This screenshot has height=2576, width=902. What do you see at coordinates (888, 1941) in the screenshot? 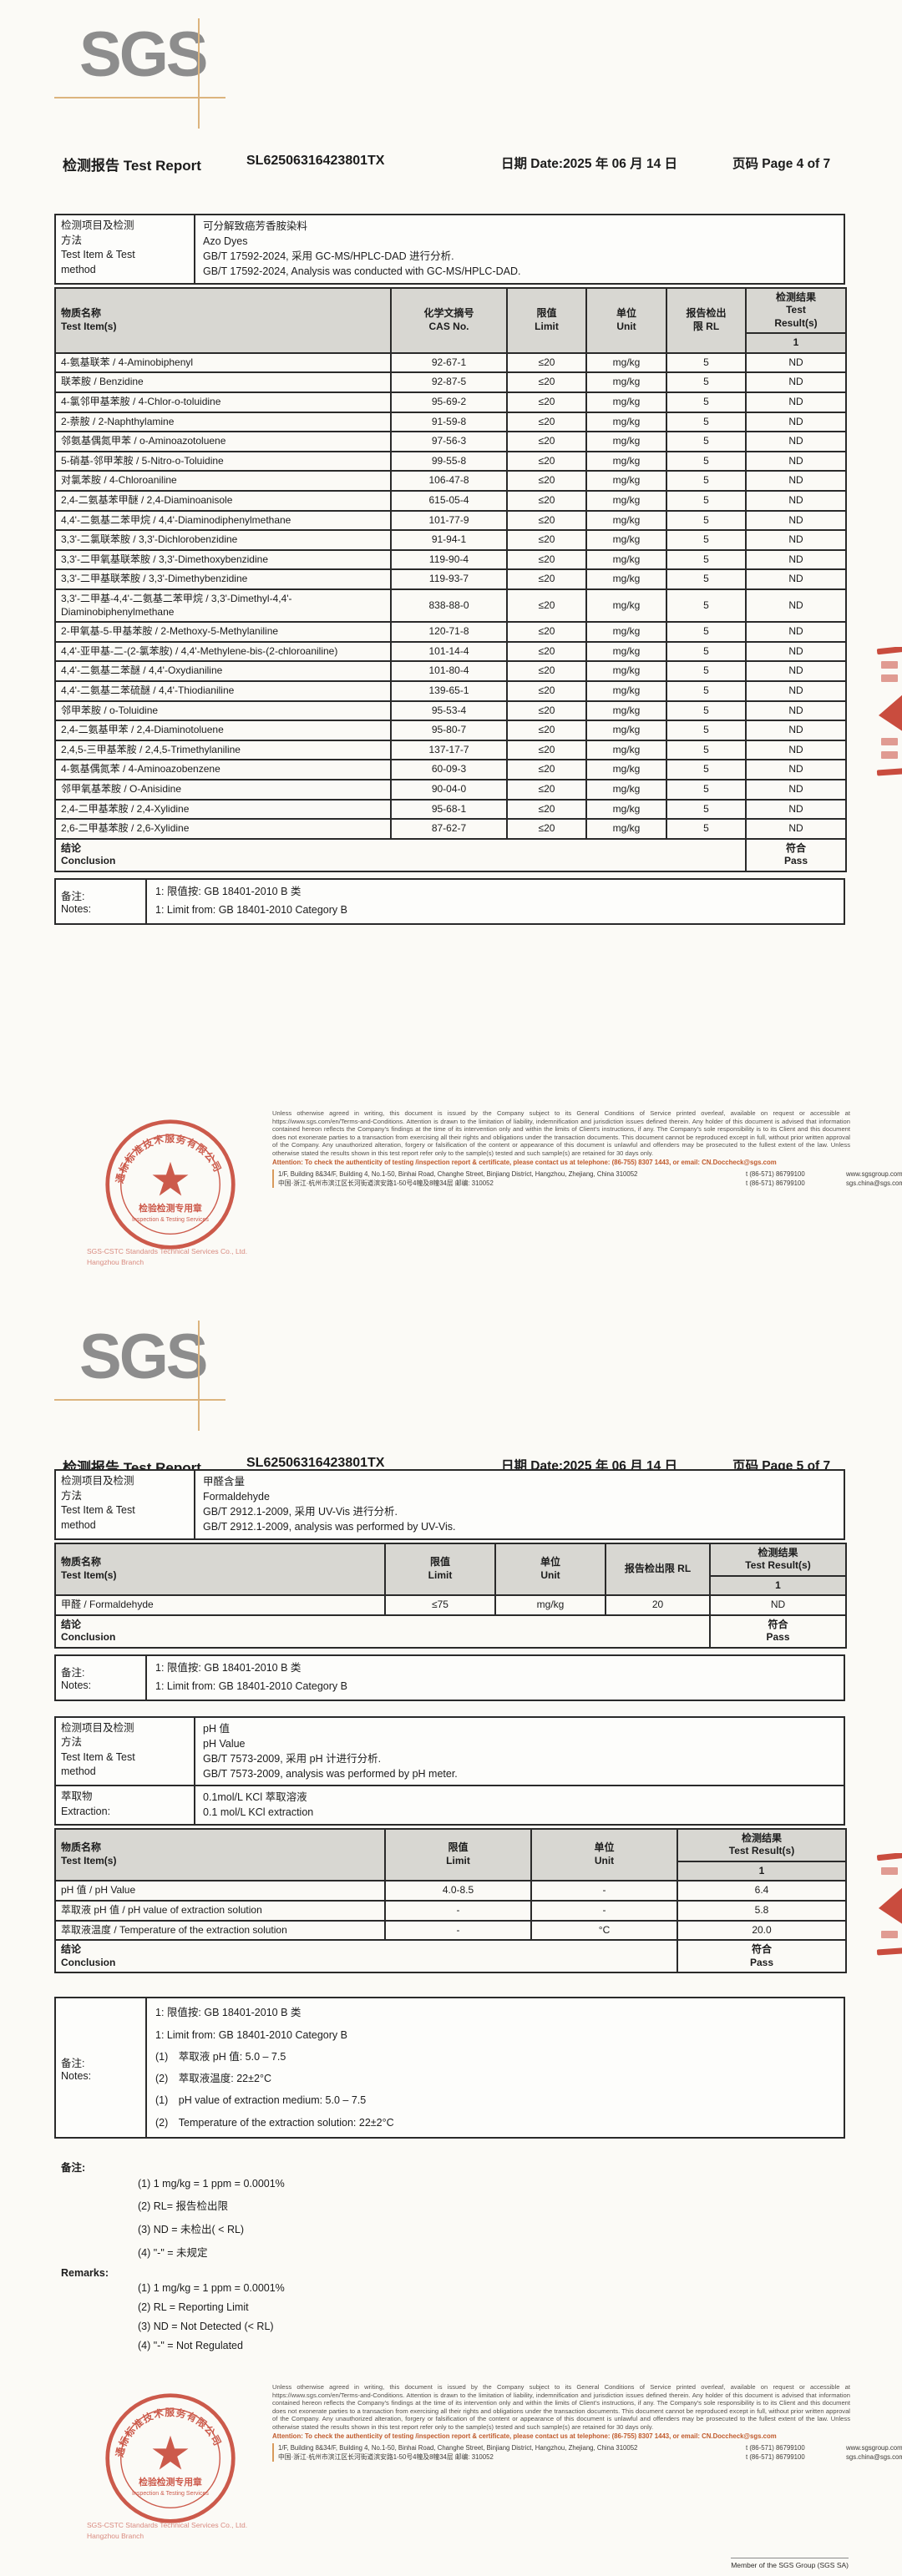
I see `side-stamp-fragment` at bounding box center [888, 1941].